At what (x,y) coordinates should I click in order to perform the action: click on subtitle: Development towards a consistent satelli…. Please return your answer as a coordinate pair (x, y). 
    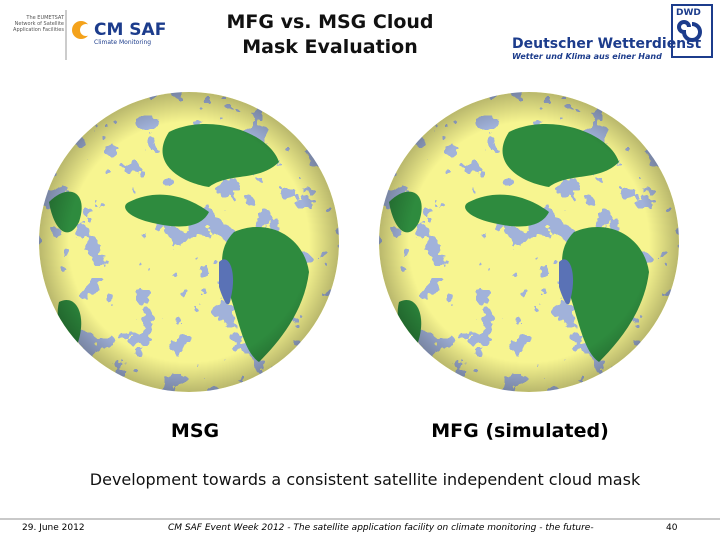
    Looking at the image, I should click on (365, 479).